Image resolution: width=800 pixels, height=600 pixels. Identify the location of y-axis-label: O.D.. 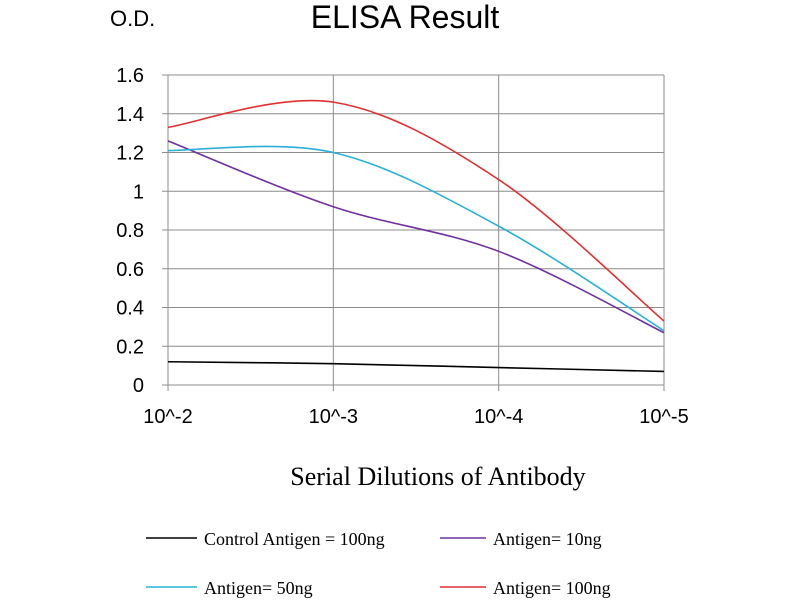
(132, 18).